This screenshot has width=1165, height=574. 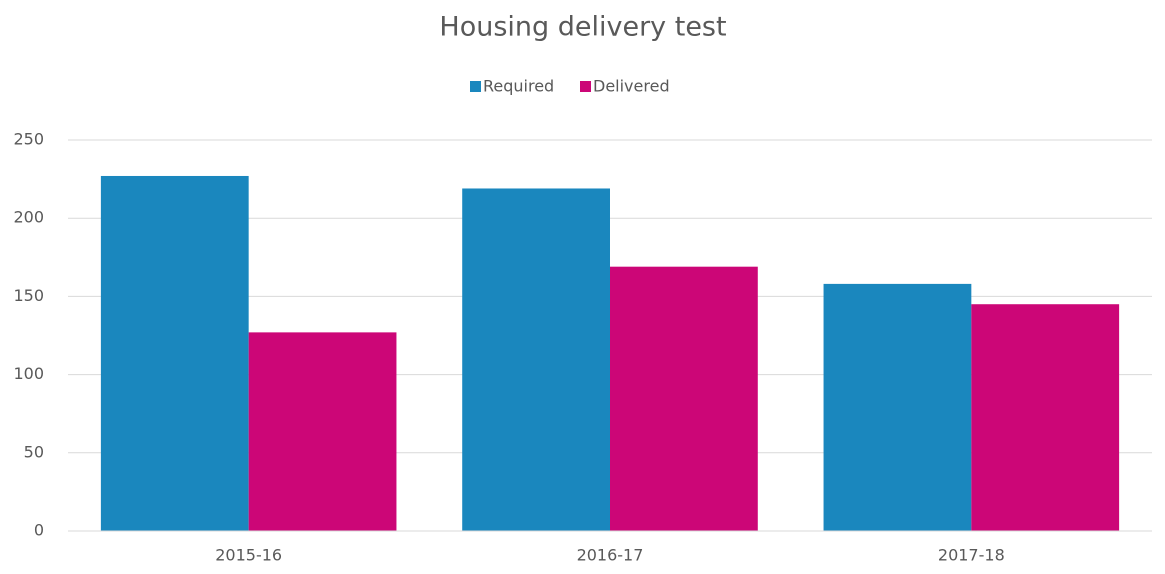 What do you see at coordinates (34, 451) in the screenshot?
I see `y-tick-label: 50` at bounding box center [34, 451].